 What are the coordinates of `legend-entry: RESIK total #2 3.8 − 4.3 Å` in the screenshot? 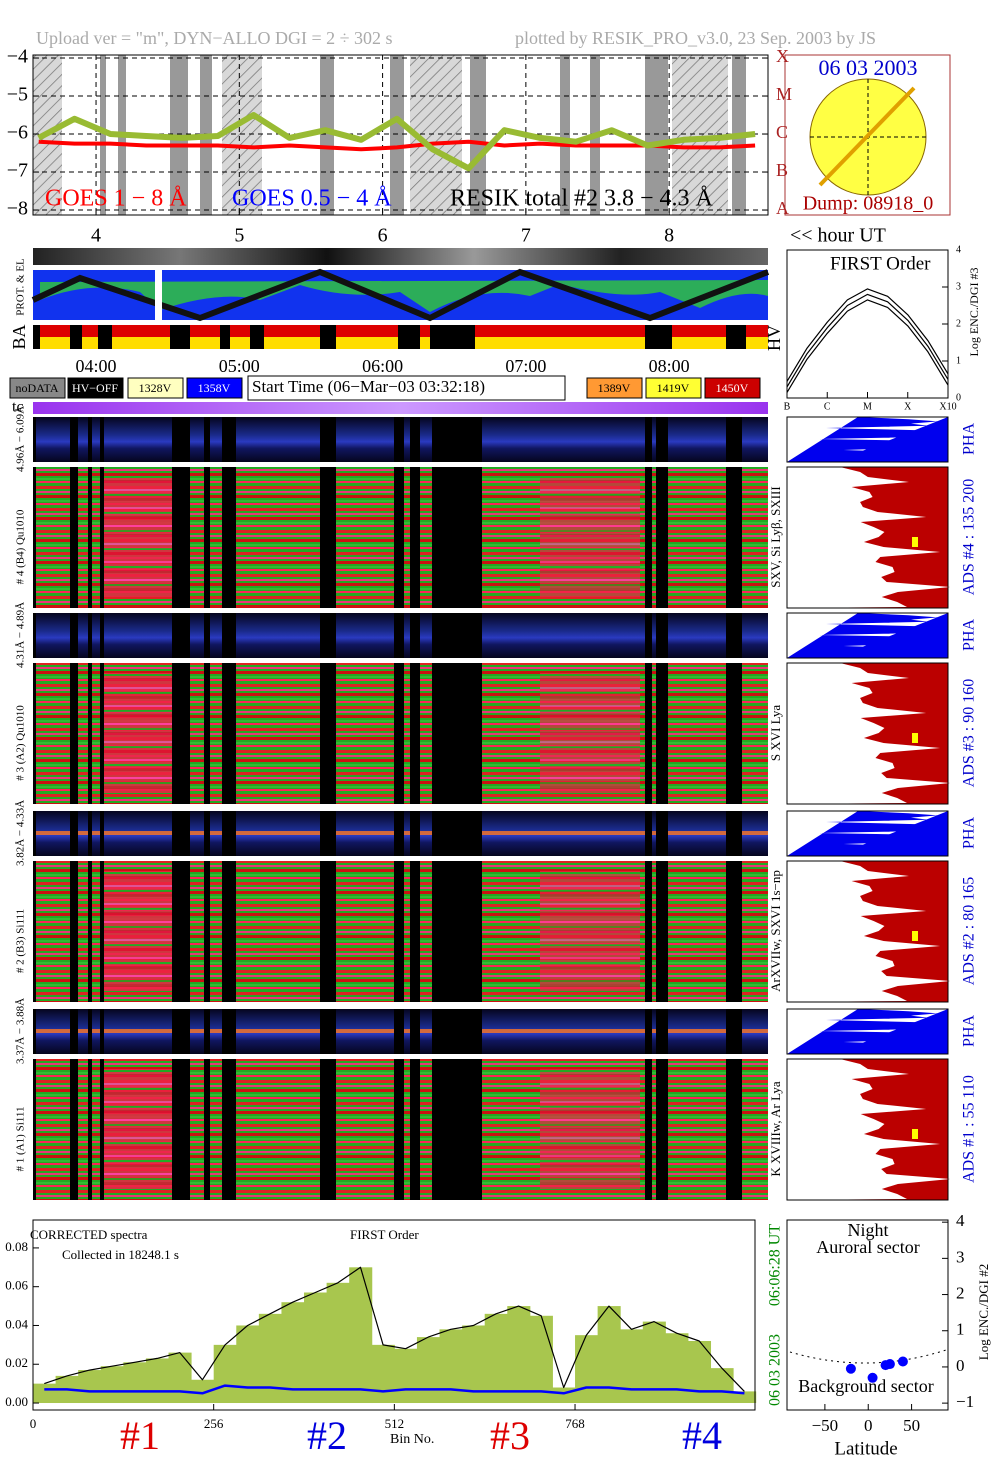 It's located at (582, 199).